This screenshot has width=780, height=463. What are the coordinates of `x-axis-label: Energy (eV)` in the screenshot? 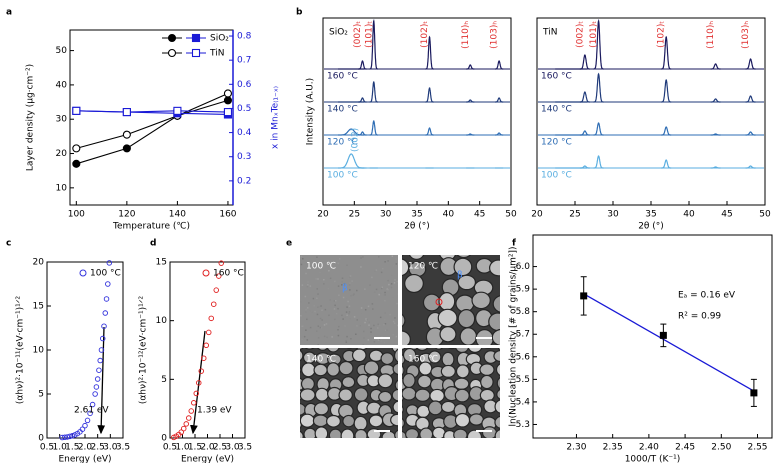 It's located at (84, 459).